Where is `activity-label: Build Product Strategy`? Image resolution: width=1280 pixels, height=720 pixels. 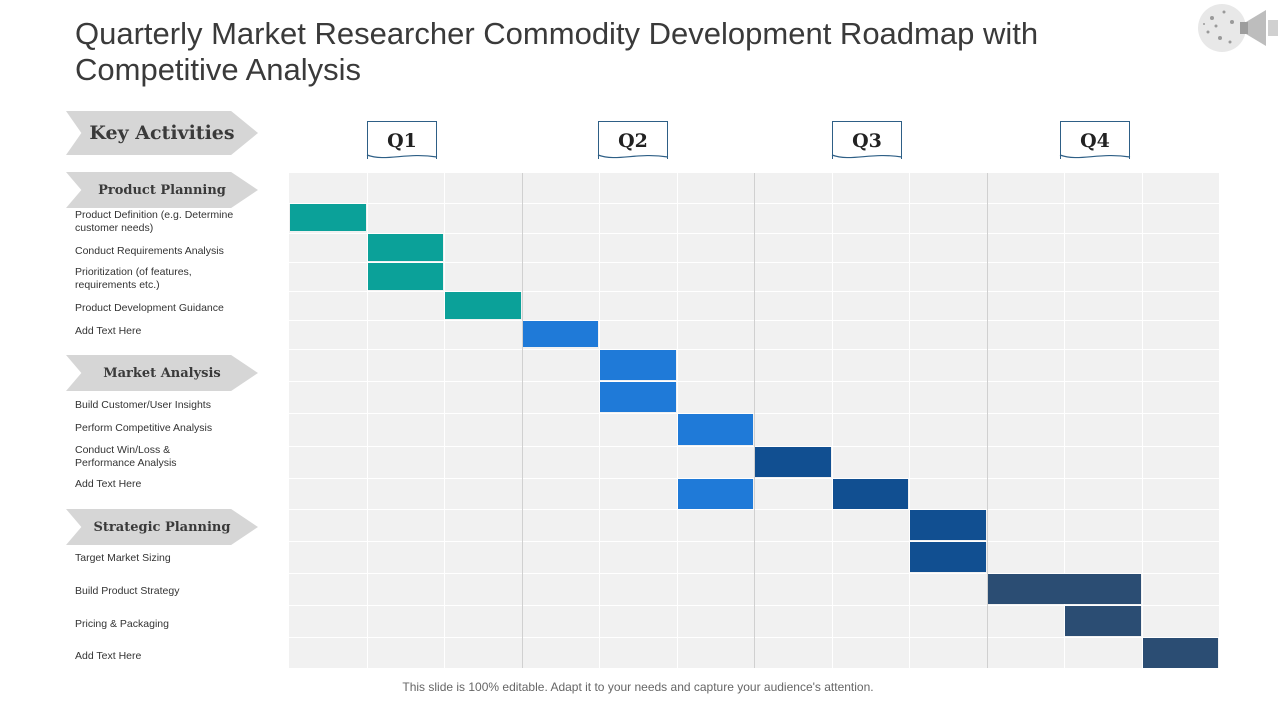
activity-label: Build Product Strategy is located at coordinates (127, 591).